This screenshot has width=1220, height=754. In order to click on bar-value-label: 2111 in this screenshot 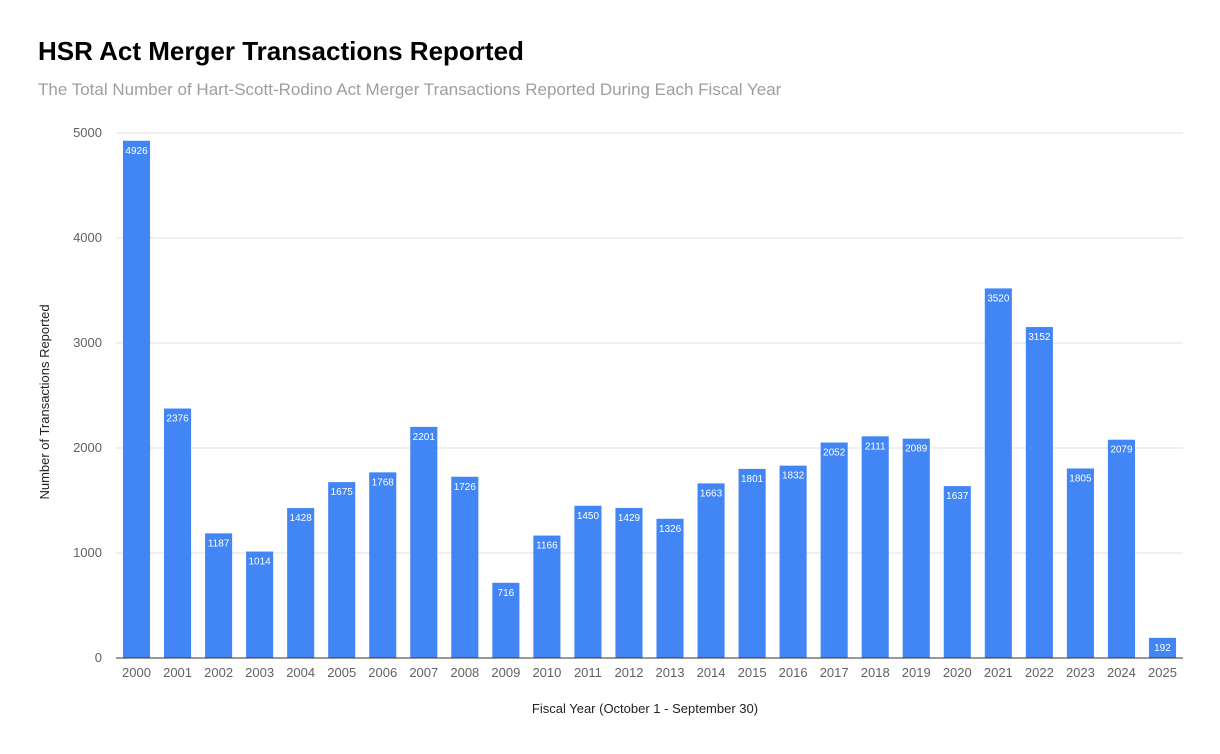, I will do `click(875, 446)`.